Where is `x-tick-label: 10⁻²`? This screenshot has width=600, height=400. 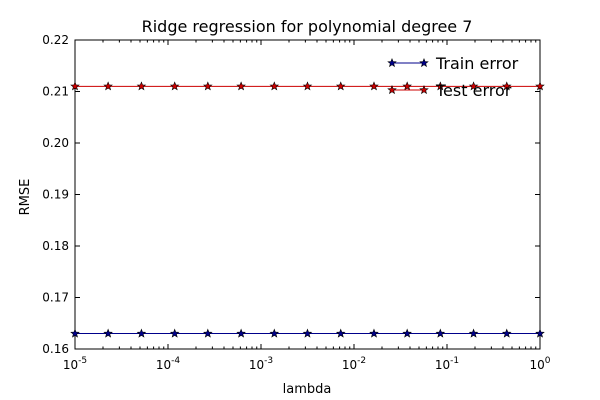
x-tick-label: 10⁻² is located at coordinates (354, 364).